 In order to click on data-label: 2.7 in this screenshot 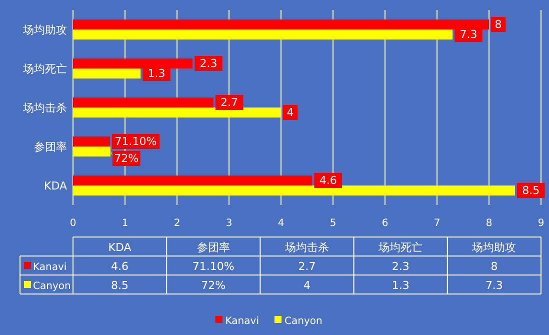, I will do `click(229, 102)`.